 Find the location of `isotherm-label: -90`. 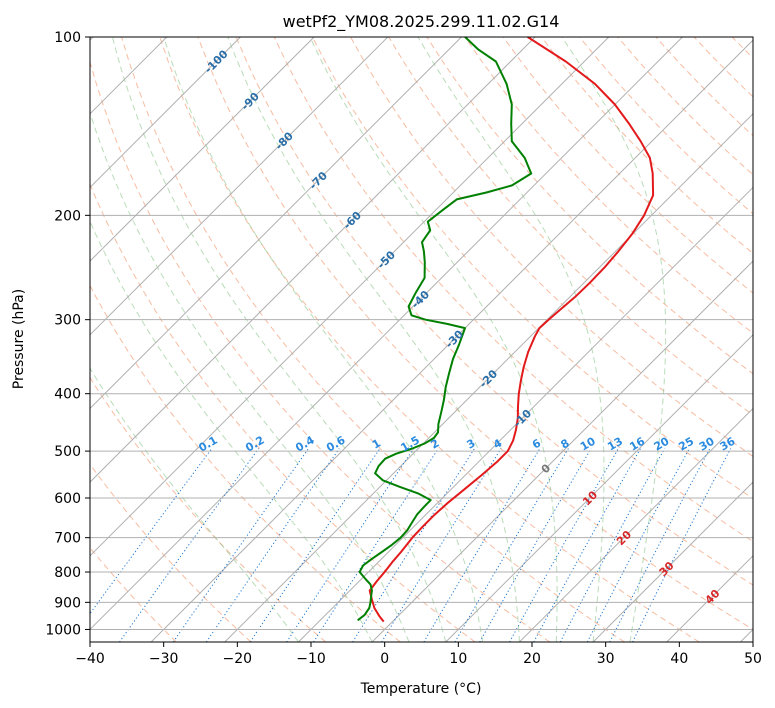

isotherm-label: -90 is located at coordinates (250, 101).